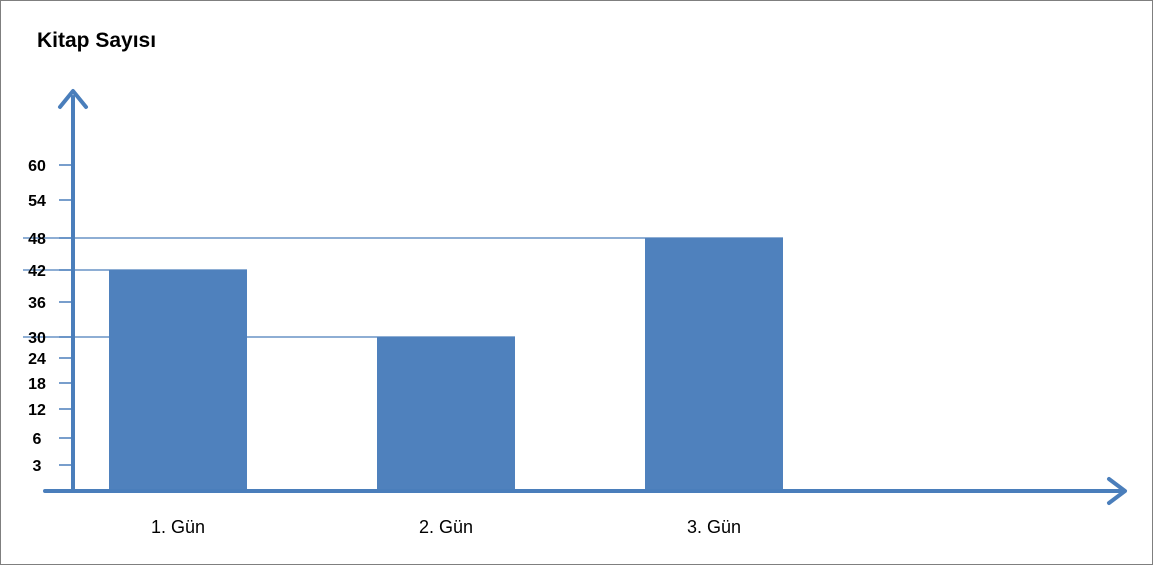 This screenshot has height=565, width=1153. I want to click on x-axis-arrow, so click(1117, 491).